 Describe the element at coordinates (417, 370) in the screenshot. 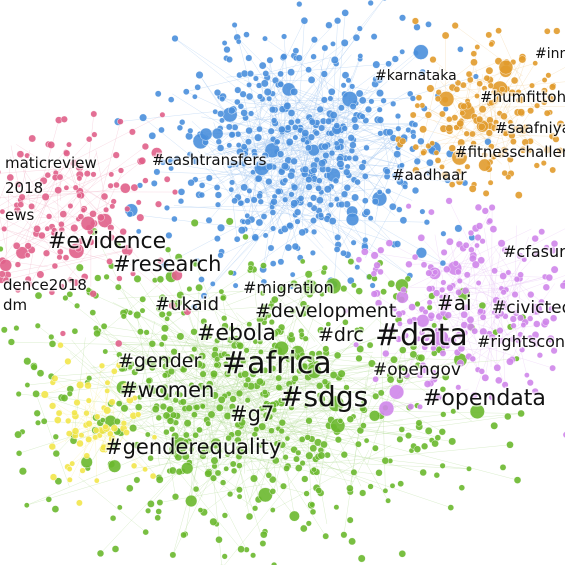

I see `node-label: #opengov` at that location.